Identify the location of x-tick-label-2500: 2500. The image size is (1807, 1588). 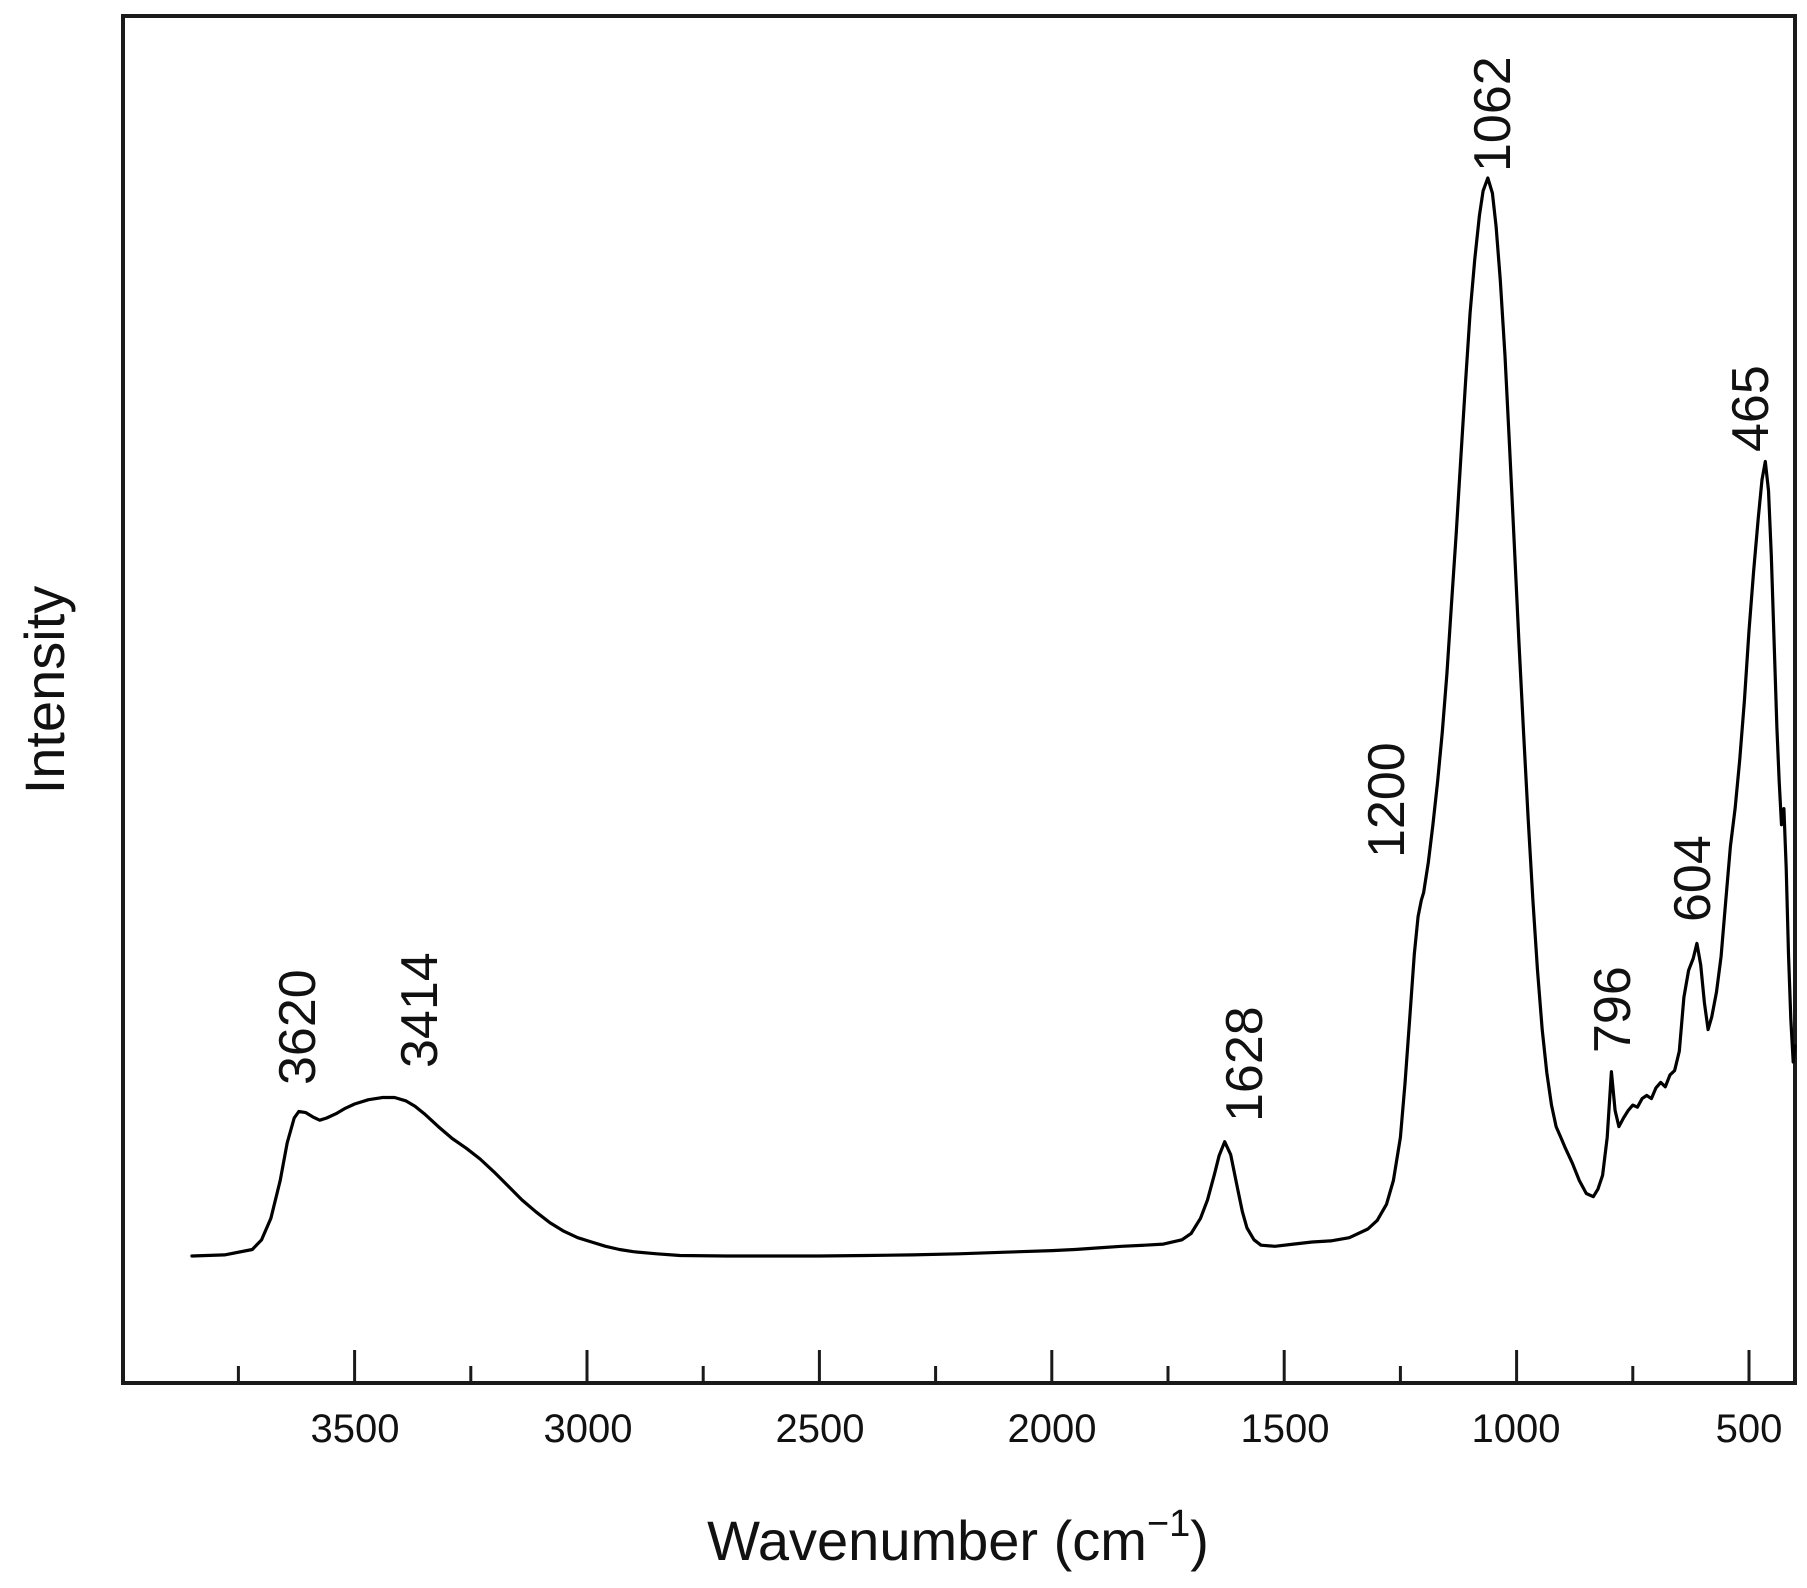
(820, 1429).